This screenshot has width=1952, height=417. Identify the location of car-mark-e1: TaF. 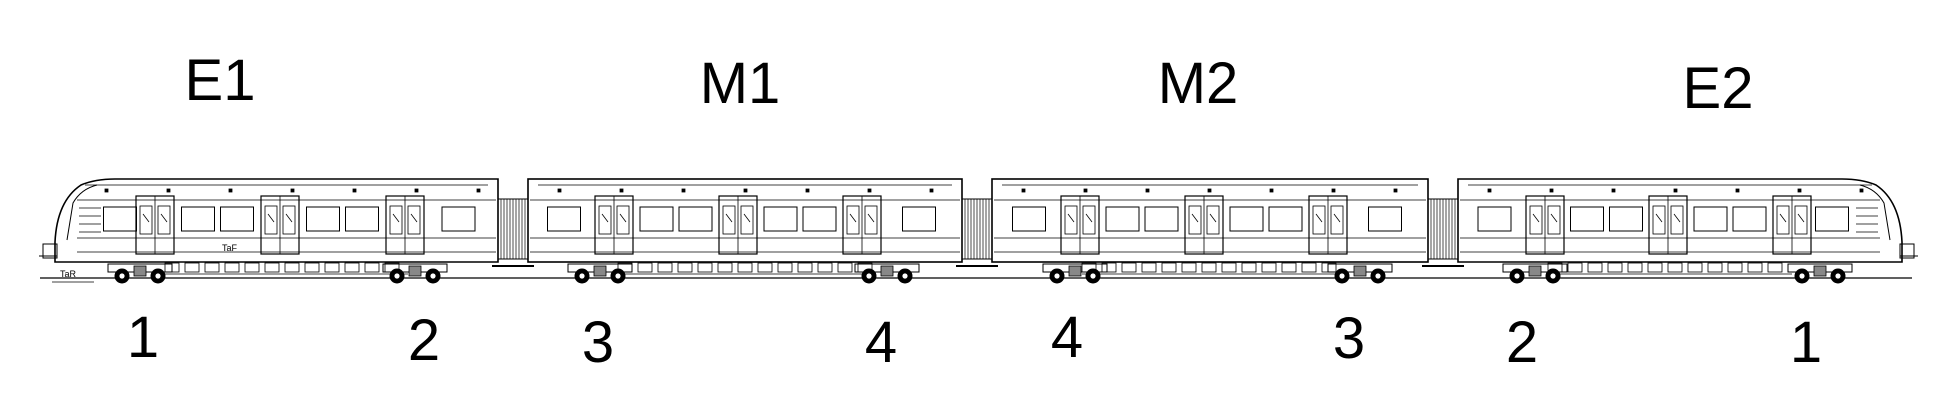
(230, 248).